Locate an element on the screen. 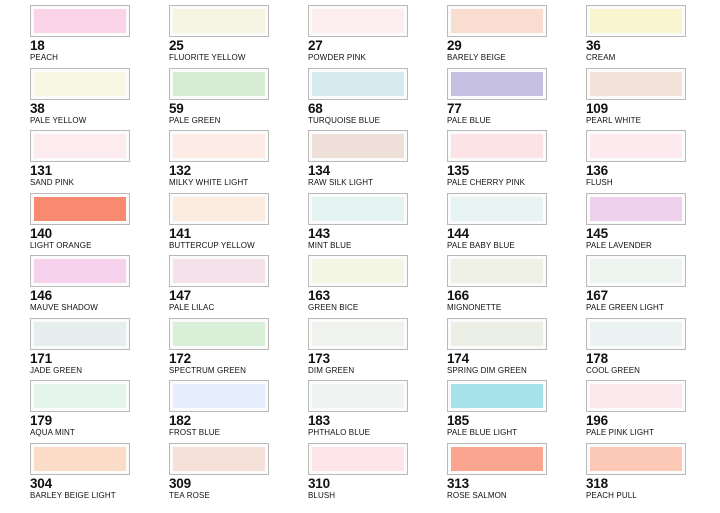 Image resolution: width=720 pixels, height=513 pixels. color-number: 318 is located at coordinates (597, 483).